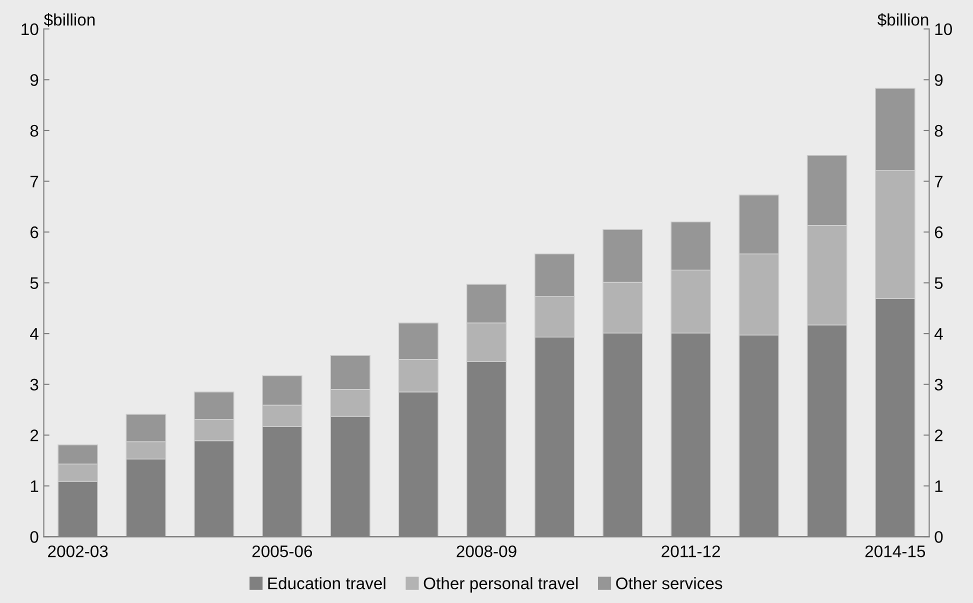 This screenshot has height=603, width=973. What do you see at coordinates (938, 283) in the screenshot?
I see `y2-tick-label: 5` at bounding box center [938, 283].